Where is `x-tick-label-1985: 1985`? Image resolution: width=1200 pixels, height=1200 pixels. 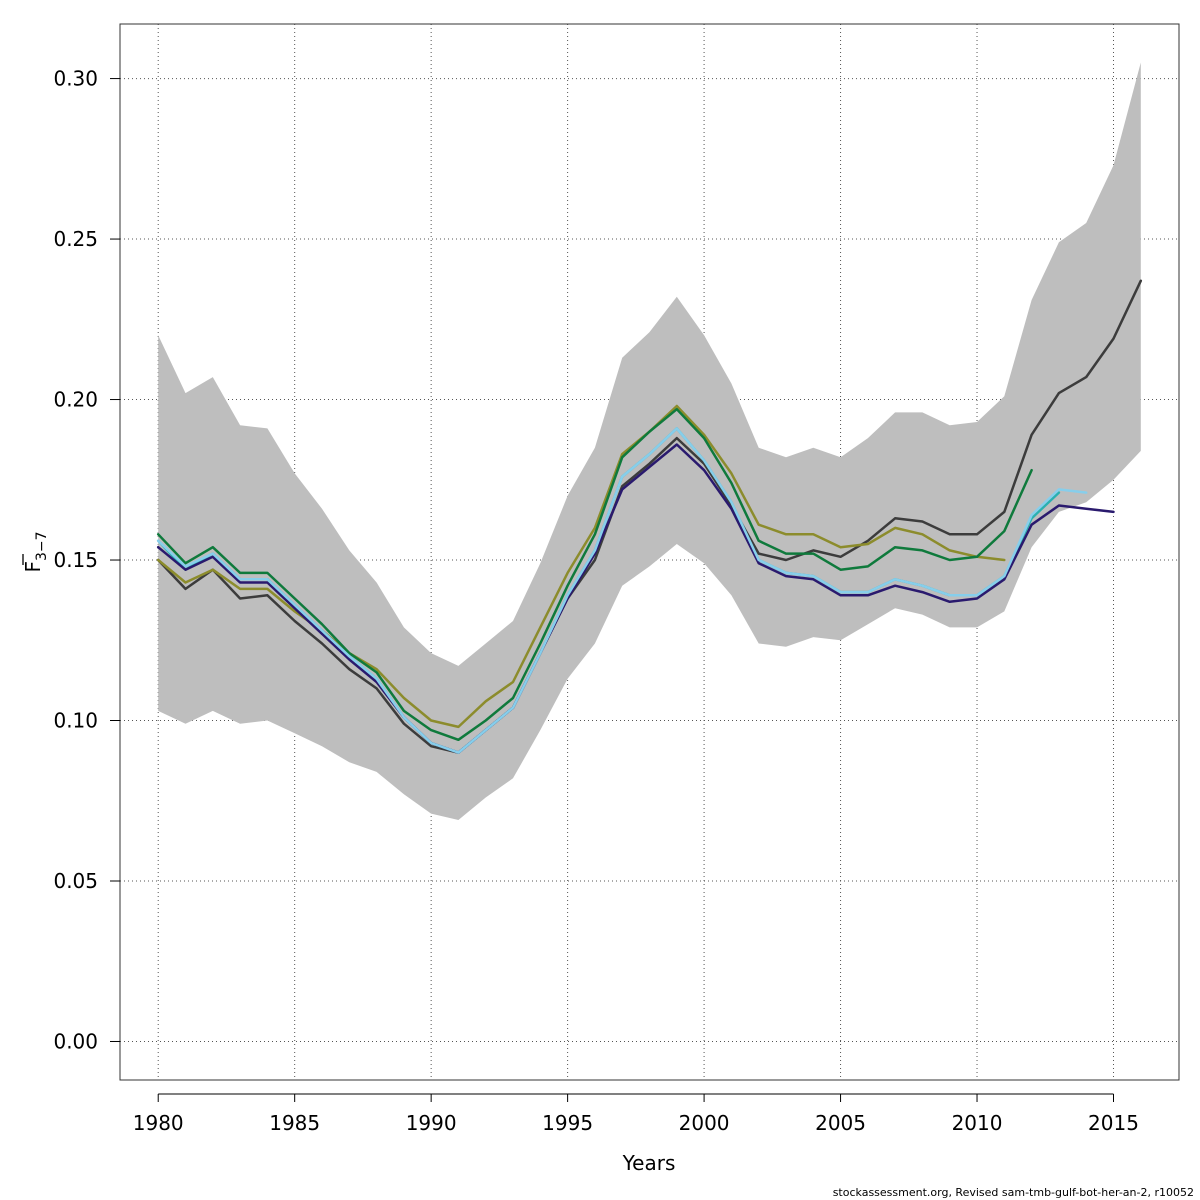
x-tick-label-1985: 1985 is located at coordinates (294, 1123).